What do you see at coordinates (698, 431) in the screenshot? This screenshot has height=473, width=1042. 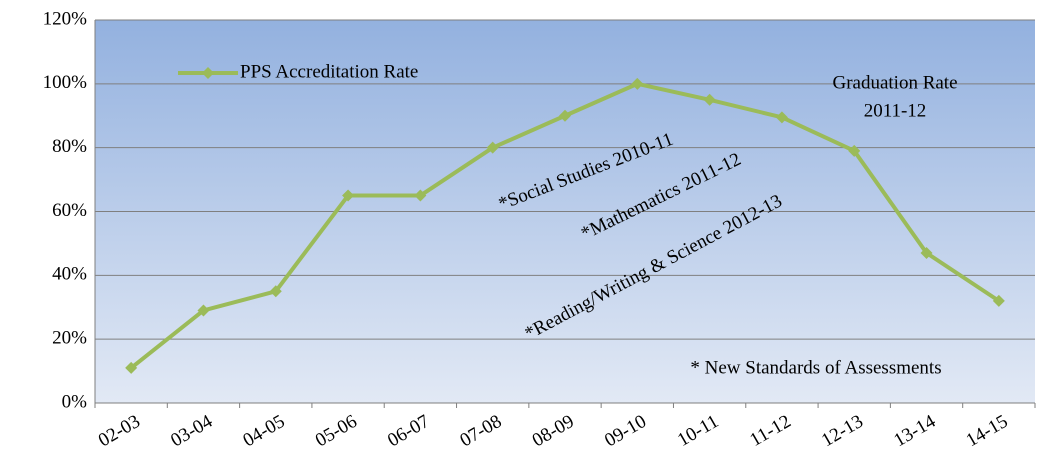 I see `x-tick-label: 10-11` at bounding box center [698, 431].